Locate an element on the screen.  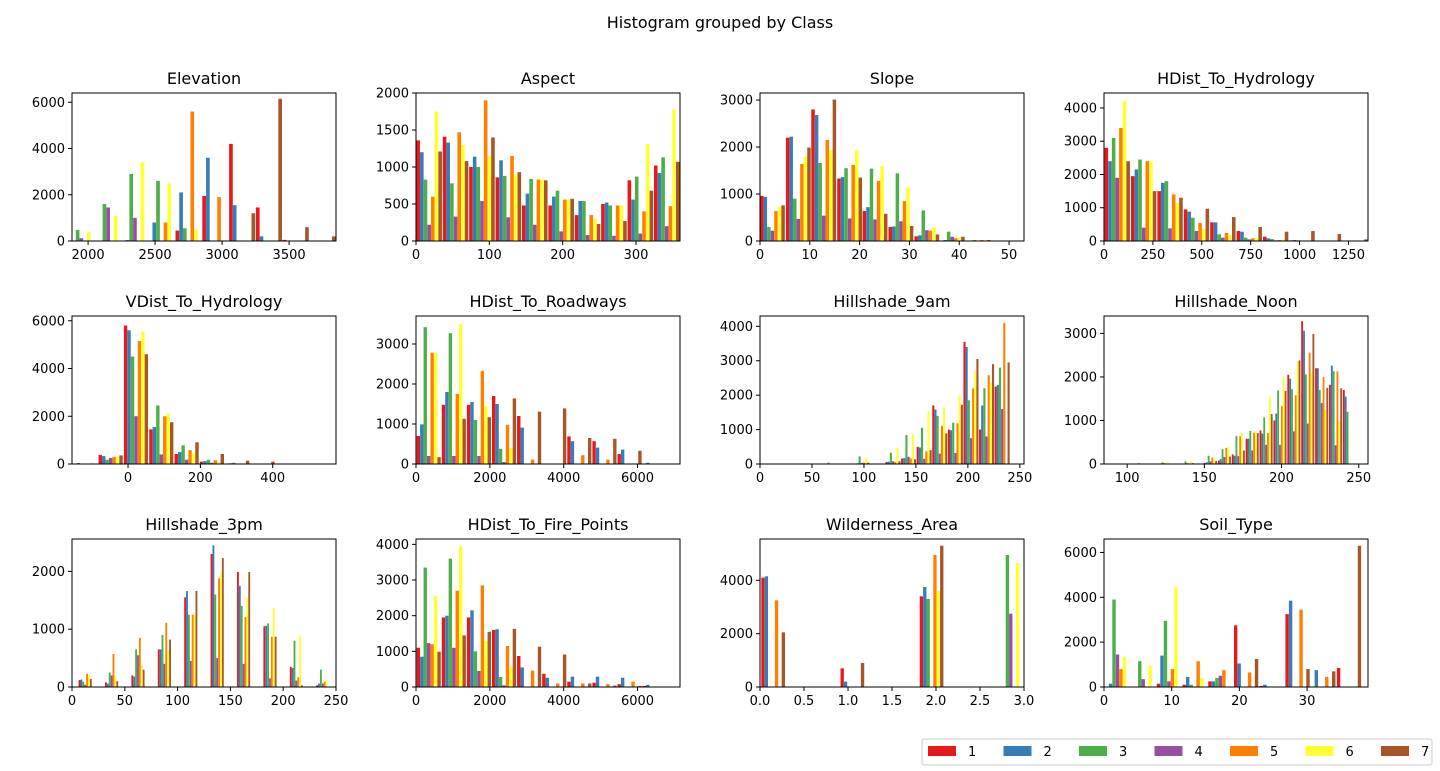
y-tick-label: 4000 is located at coordinates (392, 545).